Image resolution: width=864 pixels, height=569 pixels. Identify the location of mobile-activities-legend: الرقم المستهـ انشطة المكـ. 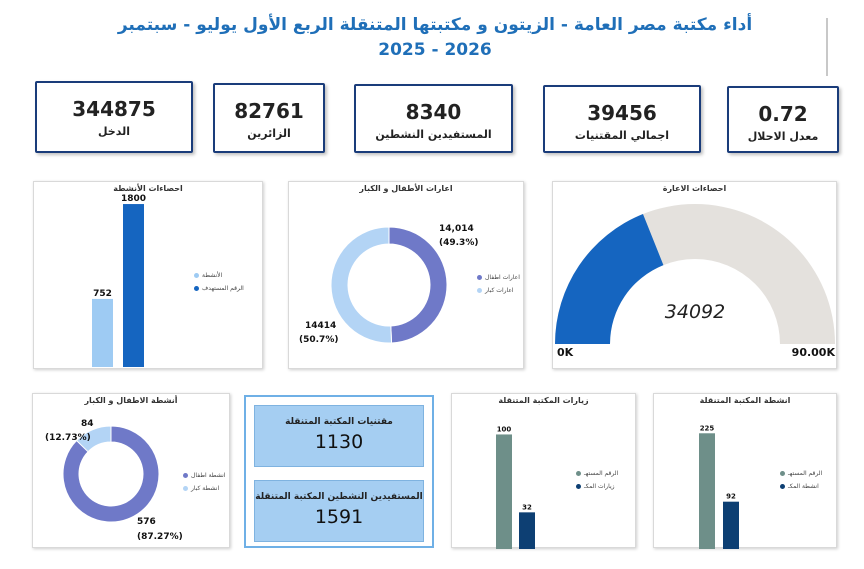
(801, 483).